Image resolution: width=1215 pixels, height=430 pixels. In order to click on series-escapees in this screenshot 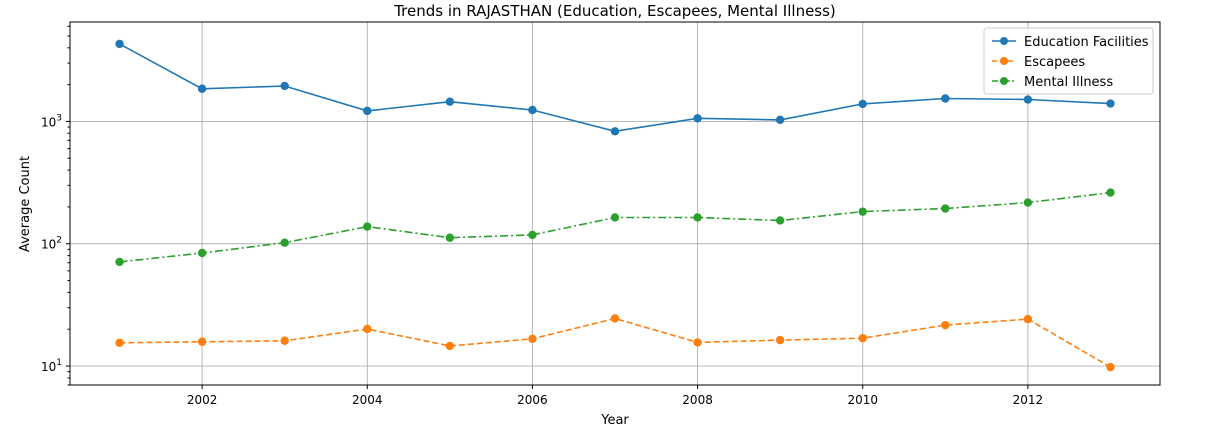, I will do `click(615, 343)`.